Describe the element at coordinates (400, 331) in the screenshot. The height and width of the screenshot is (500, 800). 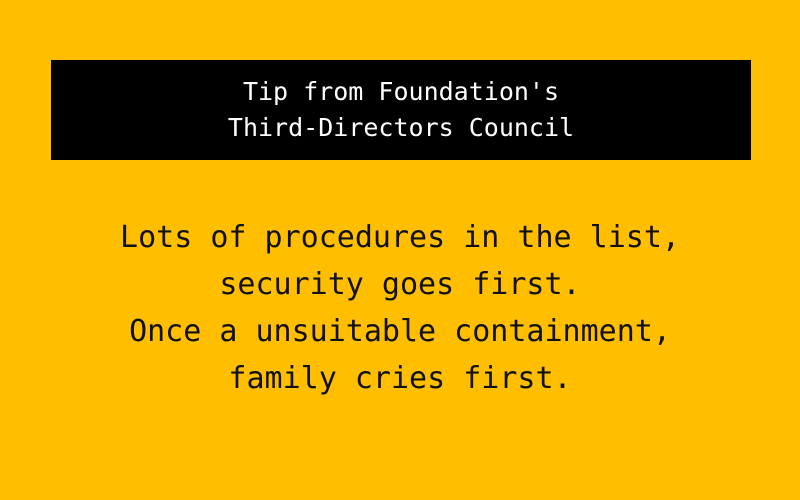
I see `tip-line-3: Once a unsuitable containment,` at that location.